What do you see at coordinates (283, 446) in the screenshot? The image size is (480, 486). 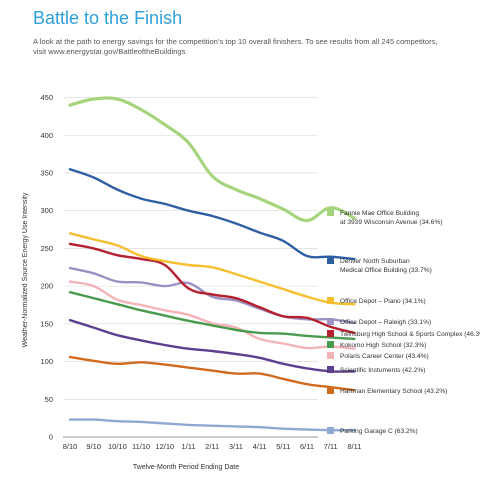 I see `x-tick-label: 5/11` at bounding box center [283, 446].